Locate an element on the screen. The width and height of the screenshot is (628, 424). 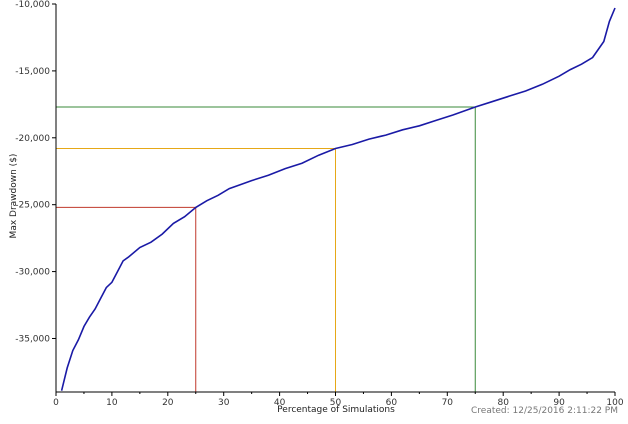
x-tick-label: 60 is located at coordinates (392, 403).